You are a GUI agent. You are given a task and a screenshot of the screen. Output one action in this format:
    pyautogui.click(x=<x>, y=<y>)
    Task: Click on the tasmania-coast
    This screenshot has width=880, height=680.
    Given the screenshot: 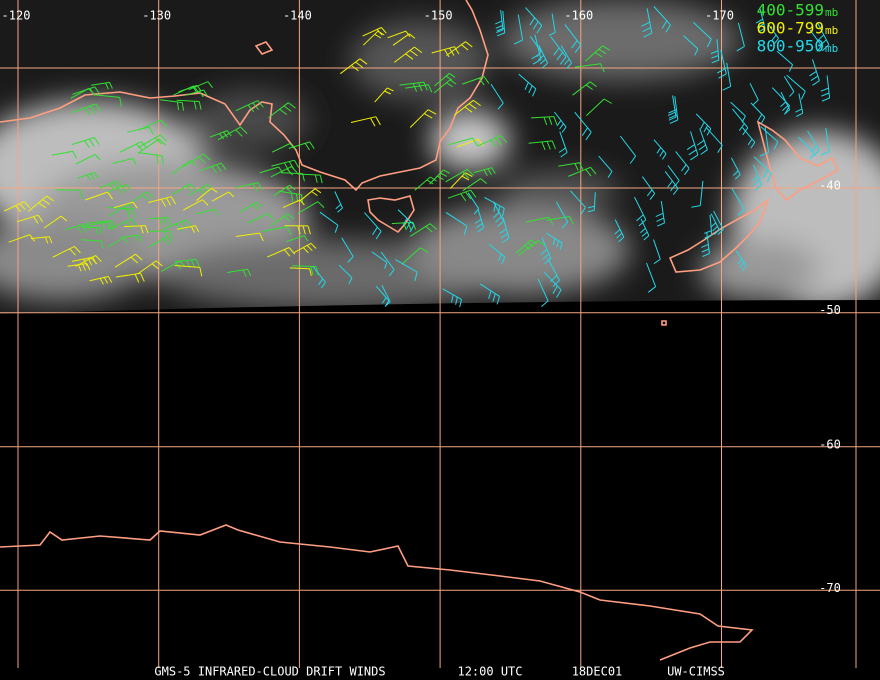 What is the action you would take?
    pyautogui.click(x=391, y=214)
    